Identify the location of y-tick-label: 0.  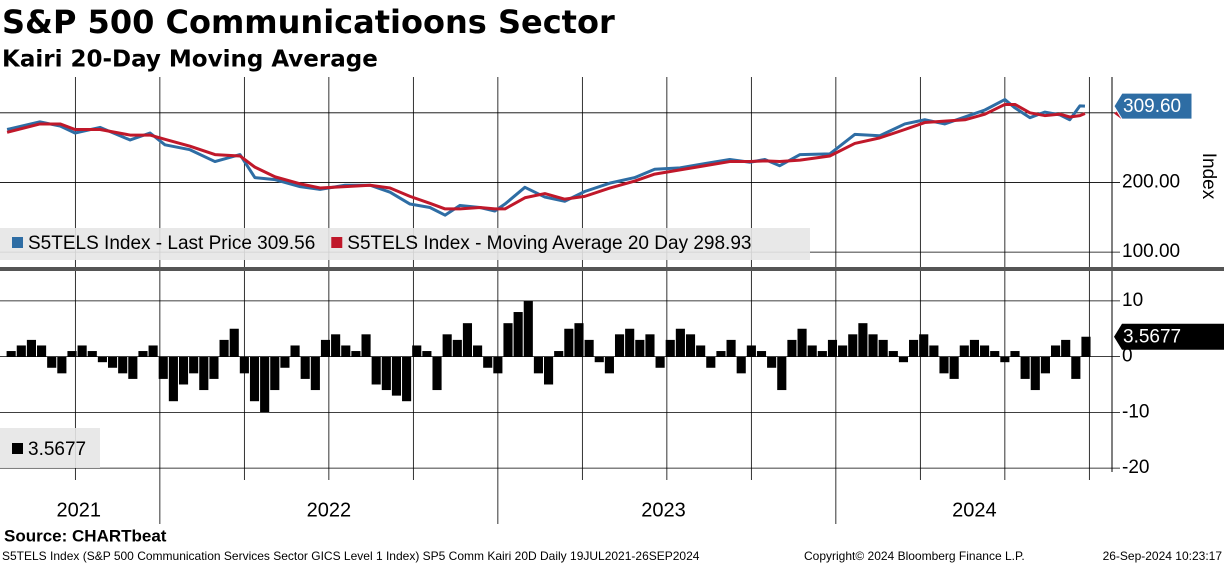
(1127, 356).